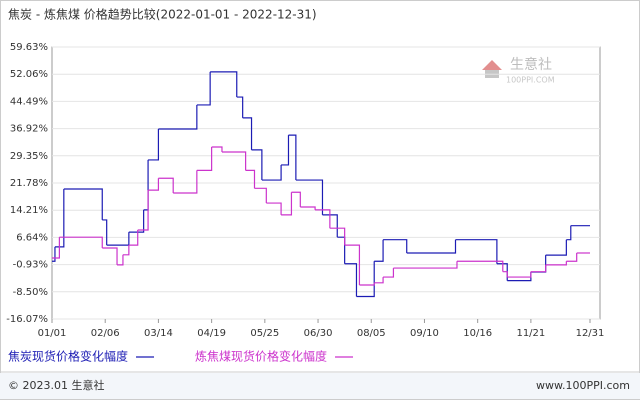  I want to click on x-tick-label: 05/25, so click(264, 333).